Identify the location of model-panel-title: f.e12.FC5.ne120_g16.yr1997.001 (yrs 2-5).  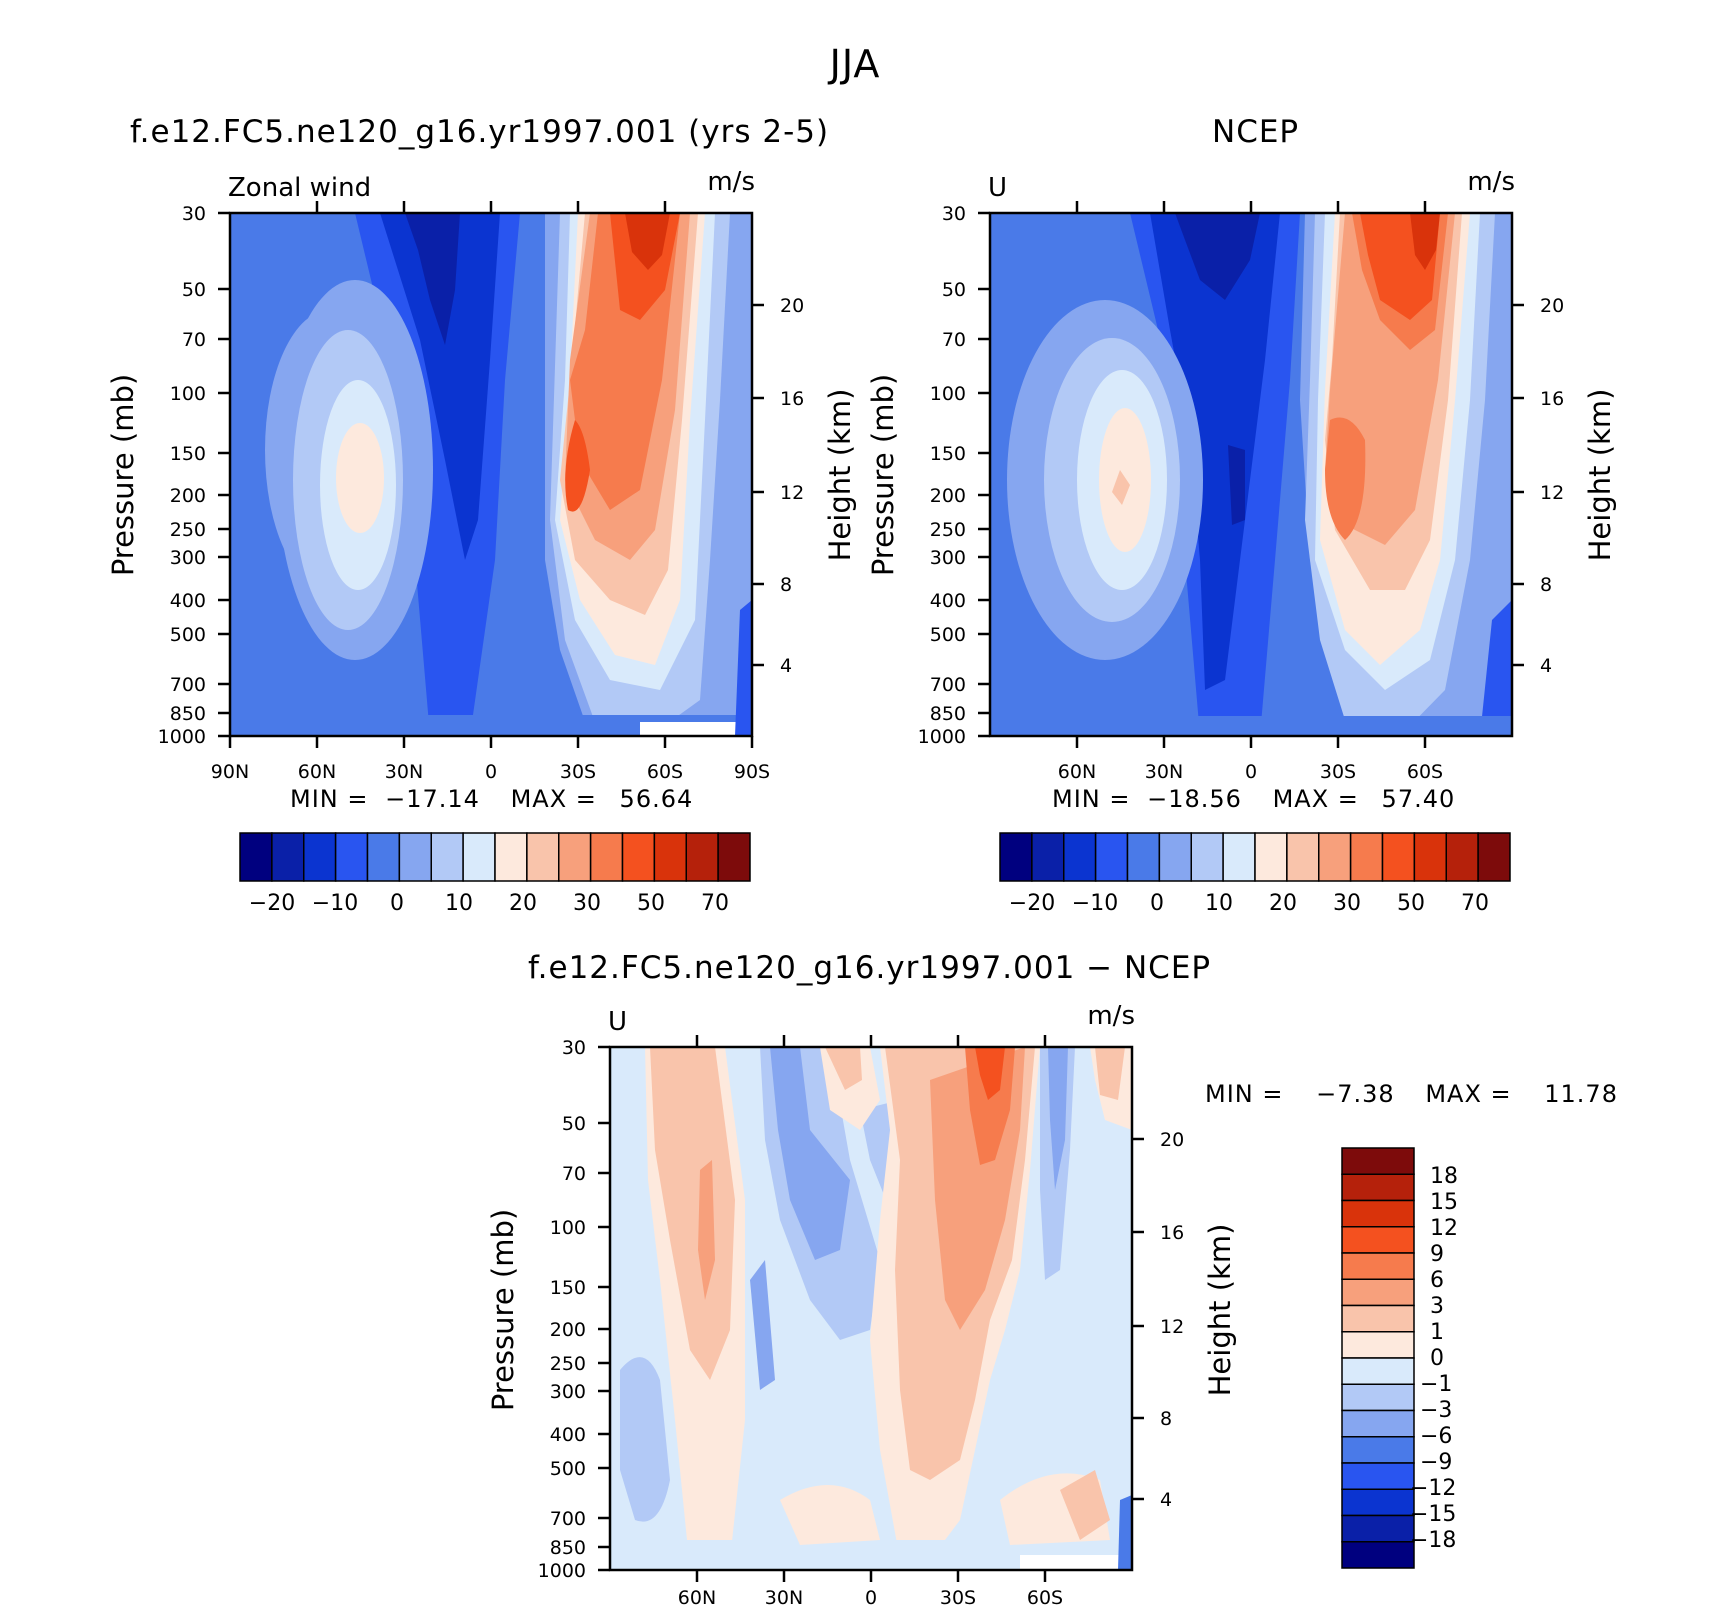
(480, 132).